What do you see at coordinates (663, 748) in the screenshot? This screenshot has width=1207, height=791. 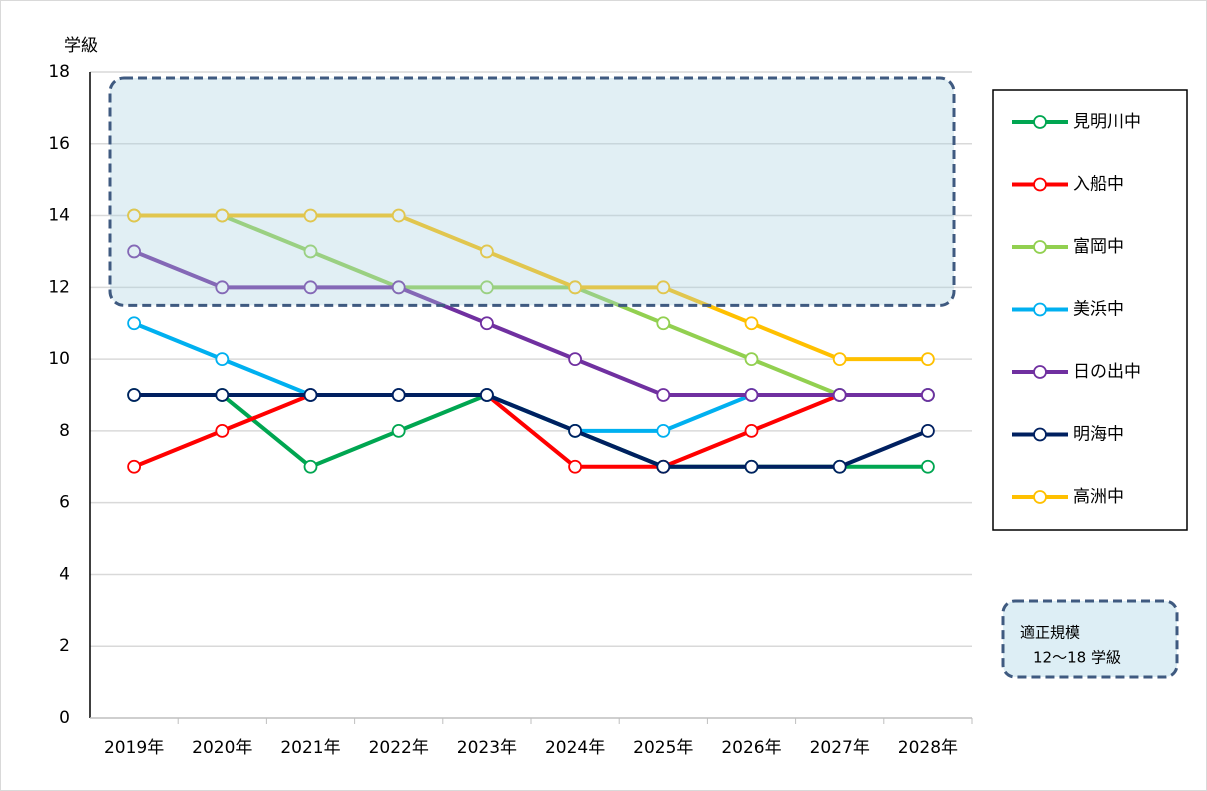 I see `x-tick-label: 2025年` at bounding box center [663, 748].